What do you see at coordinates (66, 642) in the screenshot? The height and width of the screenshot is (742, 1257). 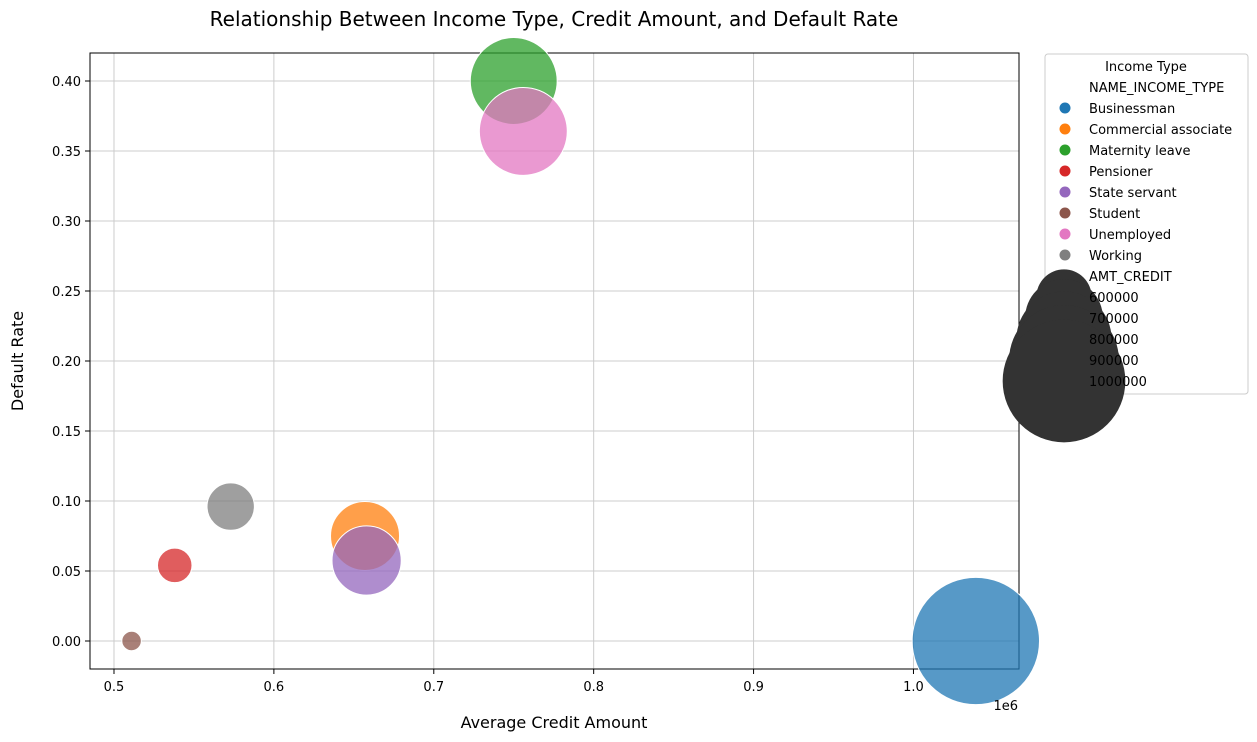 I see `y-tick-label: 0.00` at bounding box center [66, 642].